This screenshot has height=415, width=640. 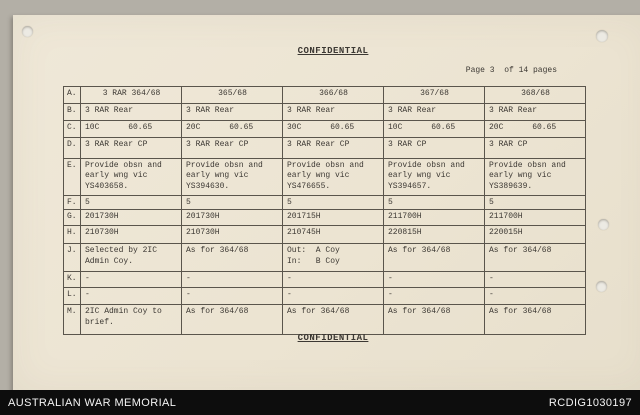 I want to click on table-cell: 220815H, so click(x=434, y=235).